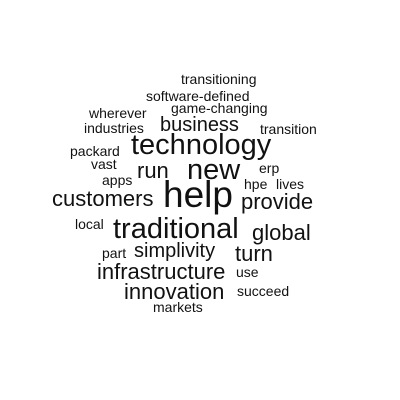 The image size is (400, 400). Describe the element at coordinates (277, 201) in the screenshot. I see `word-provide: provide` at that location.